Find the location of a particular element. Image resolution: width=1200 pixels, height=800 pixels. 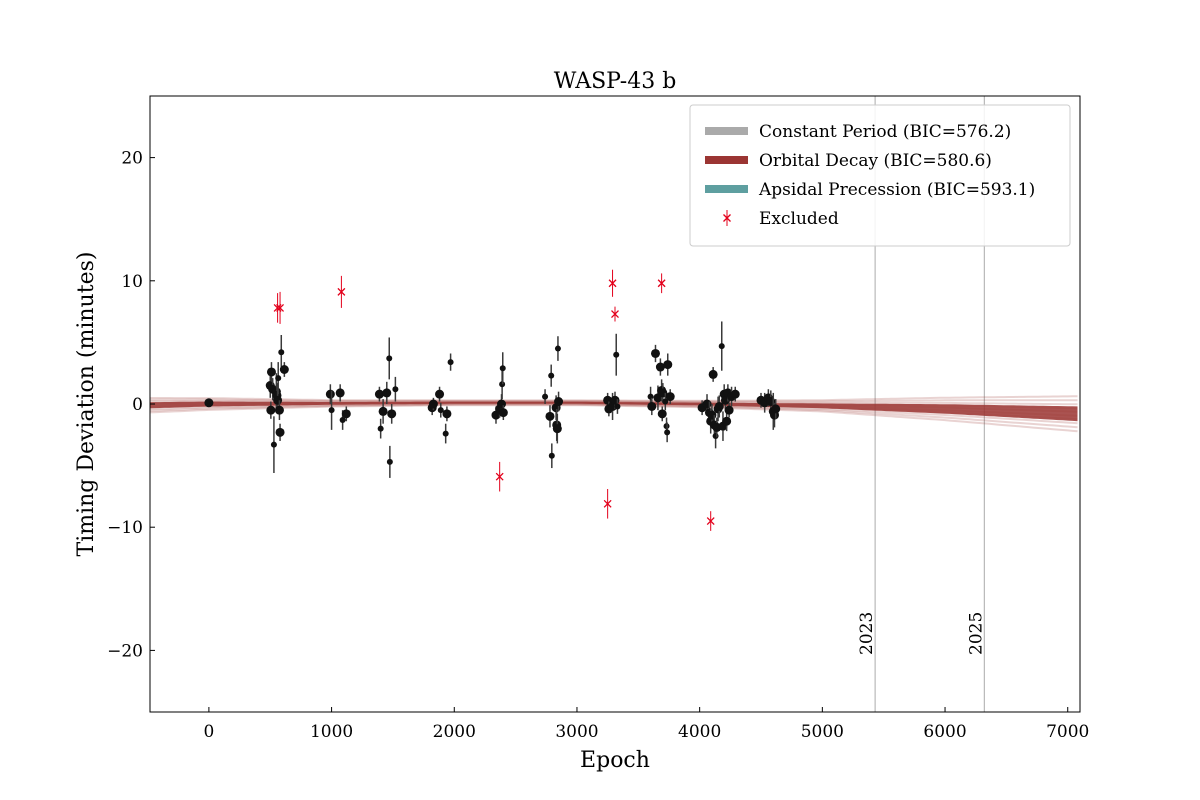

orbital-decay-band is located at coordinates (614, 411).